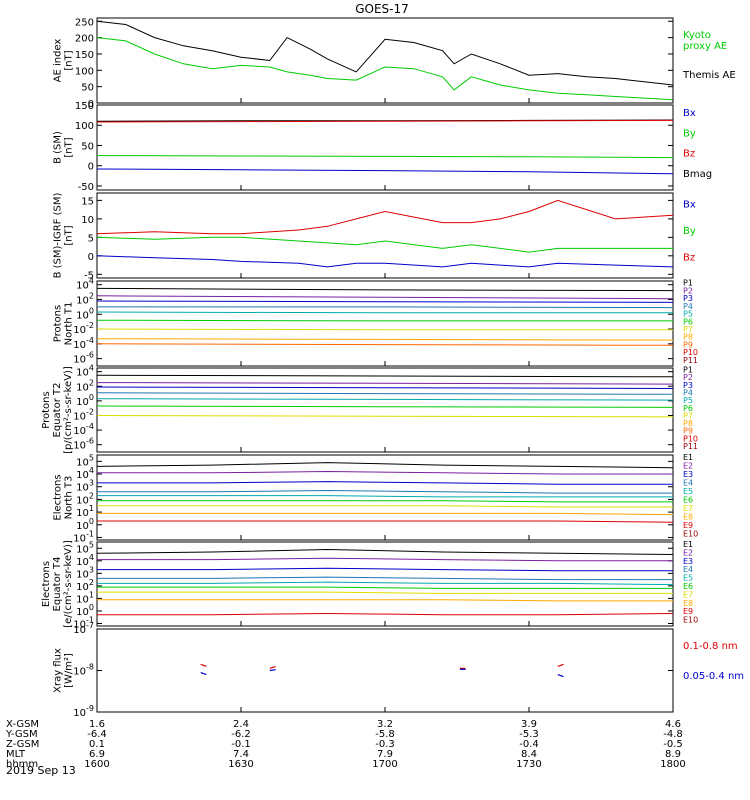 This screenshot has height=800, width=750. Describe the element at coordinates (83, 622) in the screenshot. I see `y-tick-label: 10-1` at that location.